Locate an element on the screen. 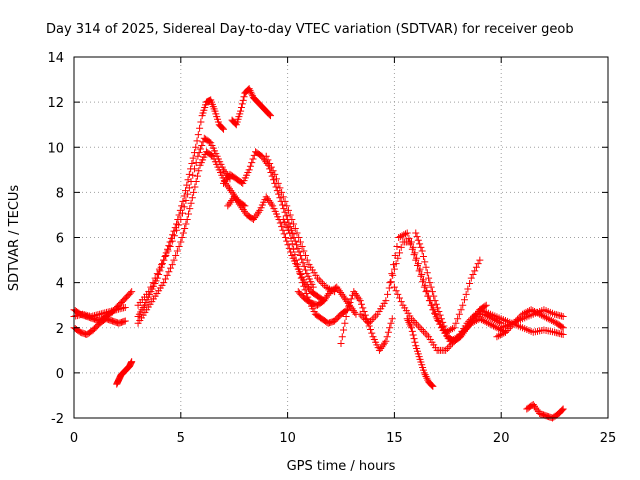  series-track-j is located at coordinates (276, 249).